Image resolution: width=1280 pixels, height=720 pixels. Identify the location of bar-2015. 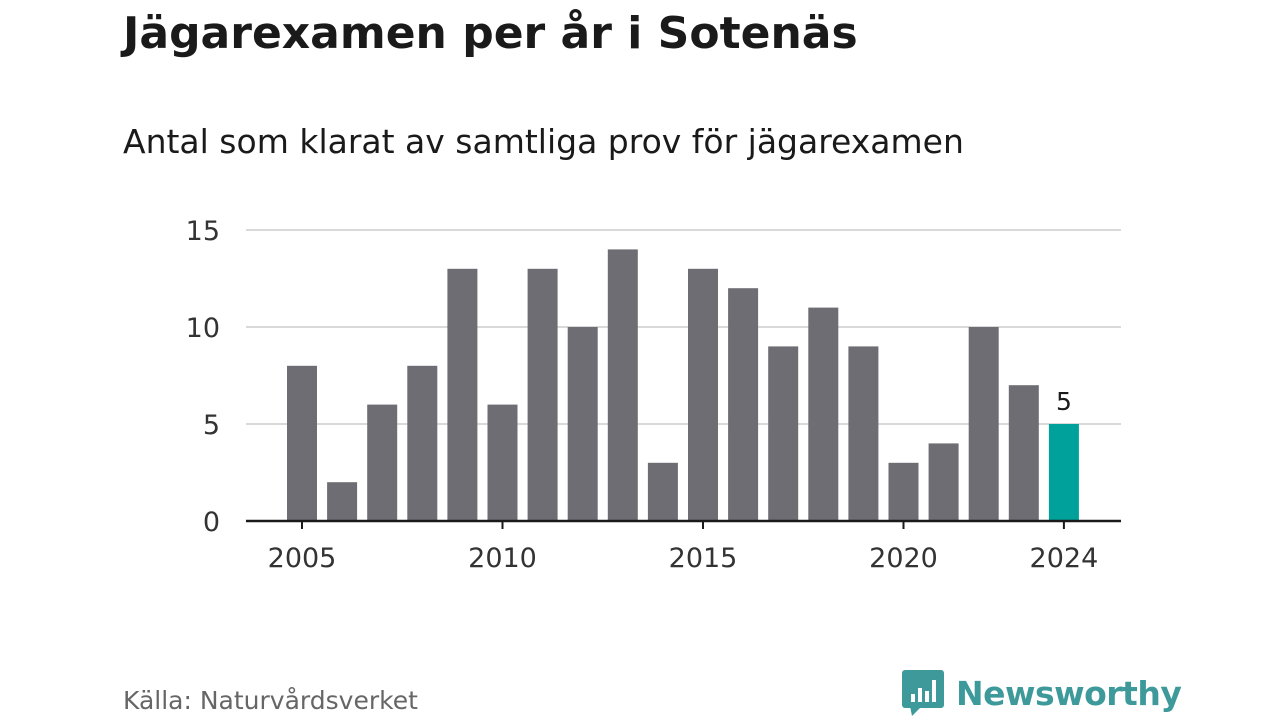
(703, 394).